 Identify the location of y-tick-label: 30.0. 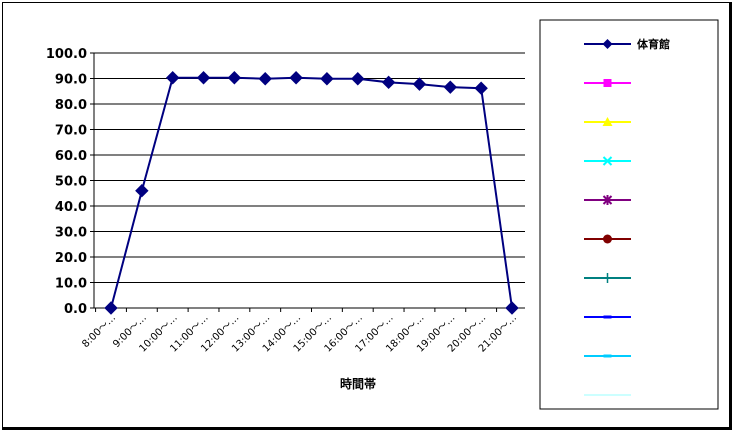
(71, 233).